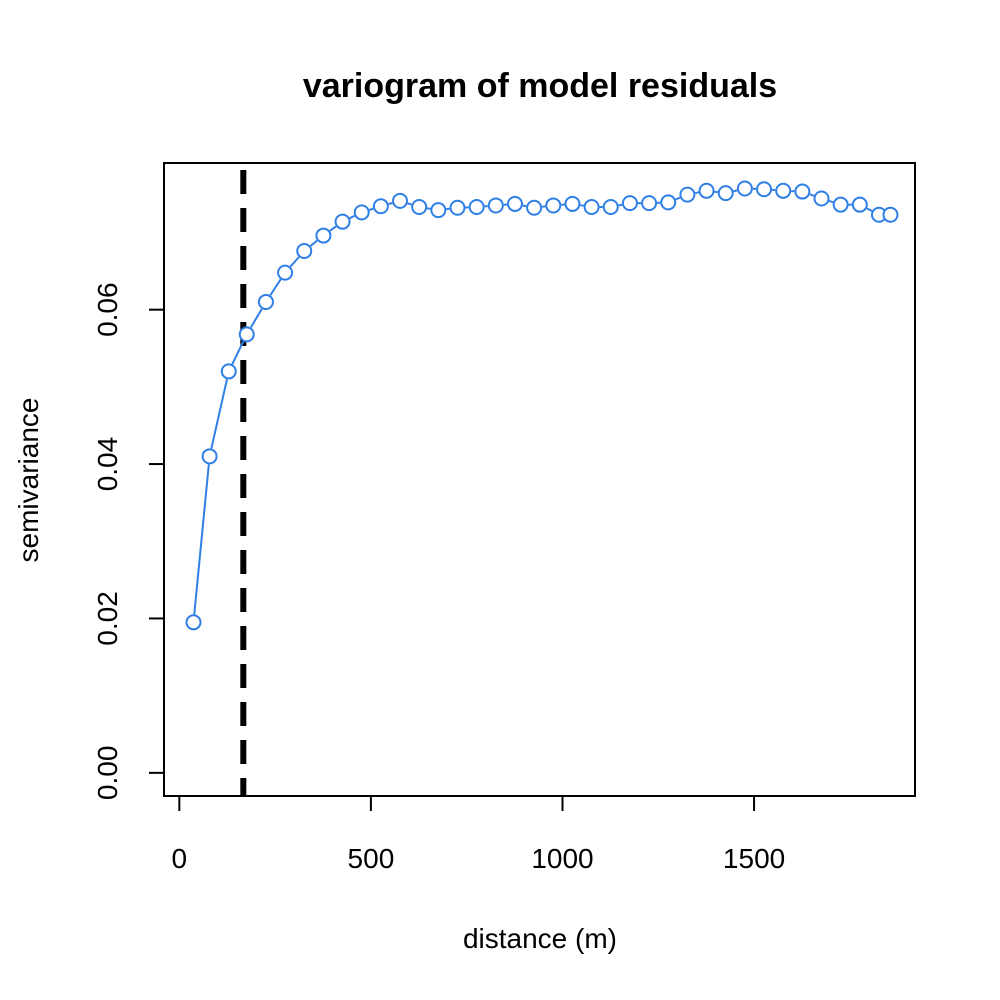 This screenshot has width=1000, height=1000. What do you see at coordinates (107, 309) in the screenshot?
I see `y-tick-label: 0.06` at bounding box center [107, 309].